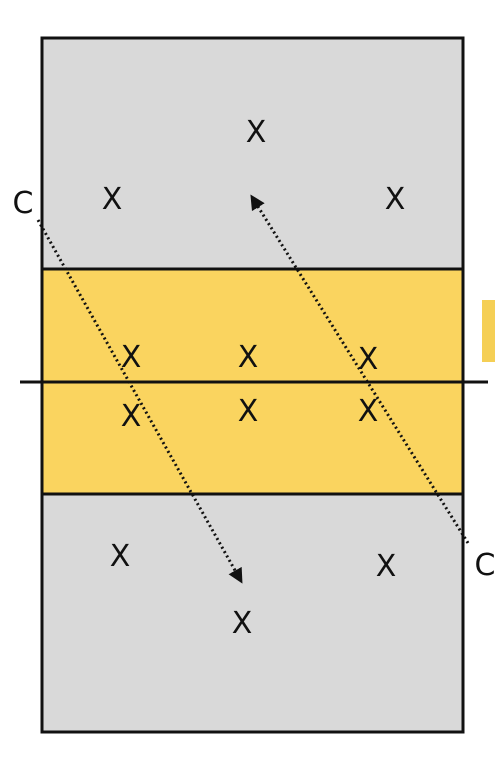  Describe the element at coordinates (488, 331) in the screenshot. I see `side-tab` at that location.